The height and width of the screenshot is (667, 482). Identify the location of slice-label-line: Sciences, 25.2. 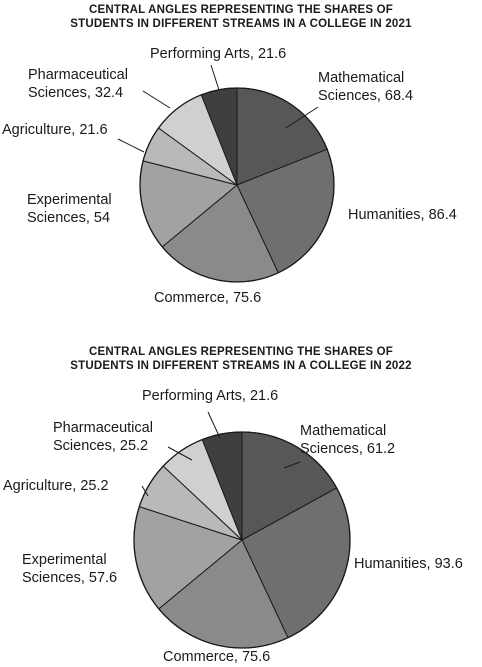
(100, 446).